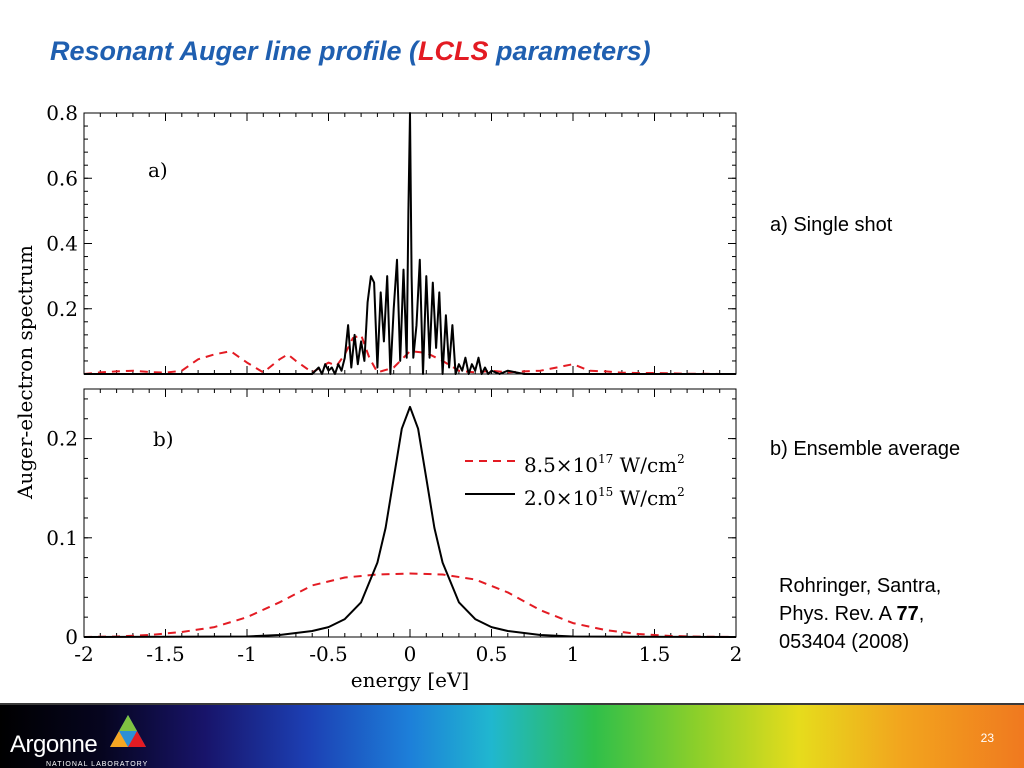 The height and width of the screenshot is (768, 1024). What do you see at coordinates (512, 735) in the screenshot?
I see `footer-bar: Argonne NATIONAL LABORATORY 23` at bounding box center [512, 735].